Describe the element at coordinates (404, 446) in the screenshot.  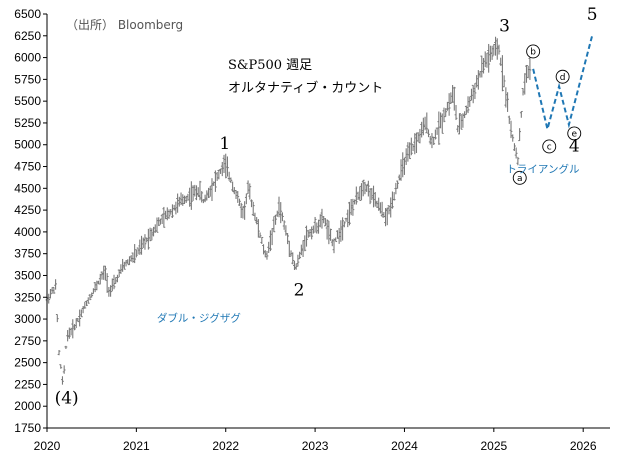
I see `x-tick-label: 2024` at that location.